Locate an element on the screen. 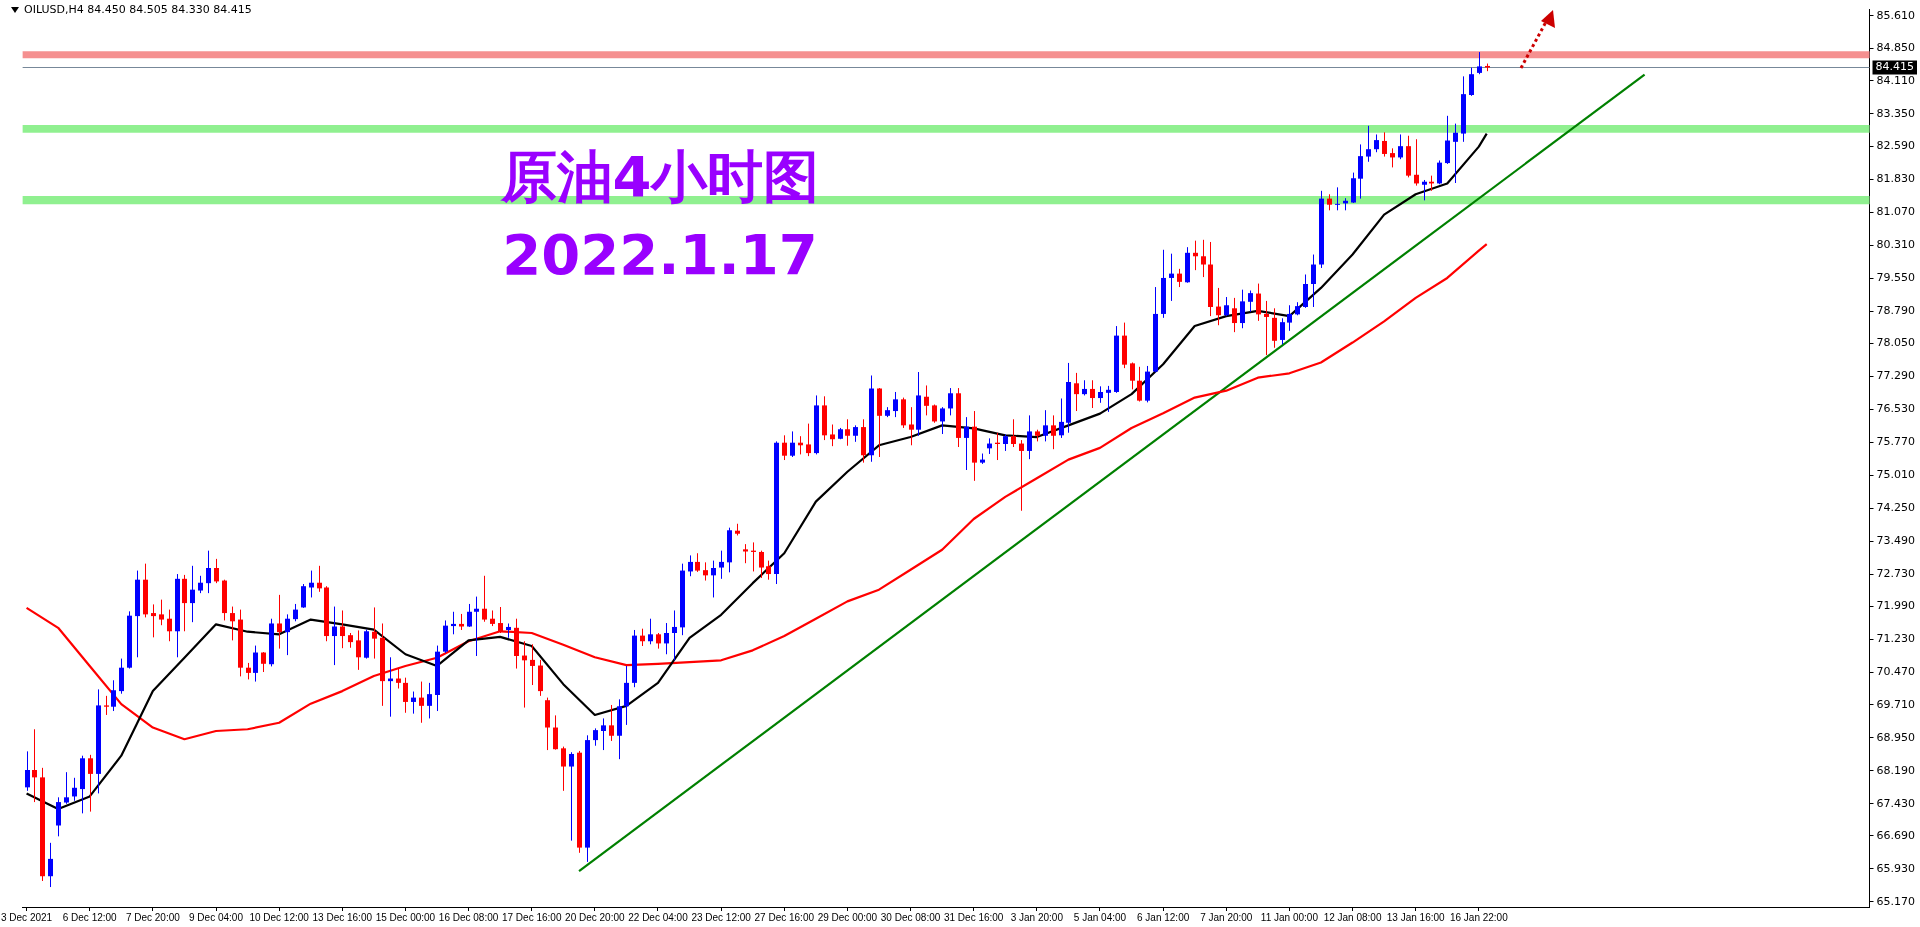  x-tick-label: 13 Jan 16:00 is located at coordinates (1416, 917).